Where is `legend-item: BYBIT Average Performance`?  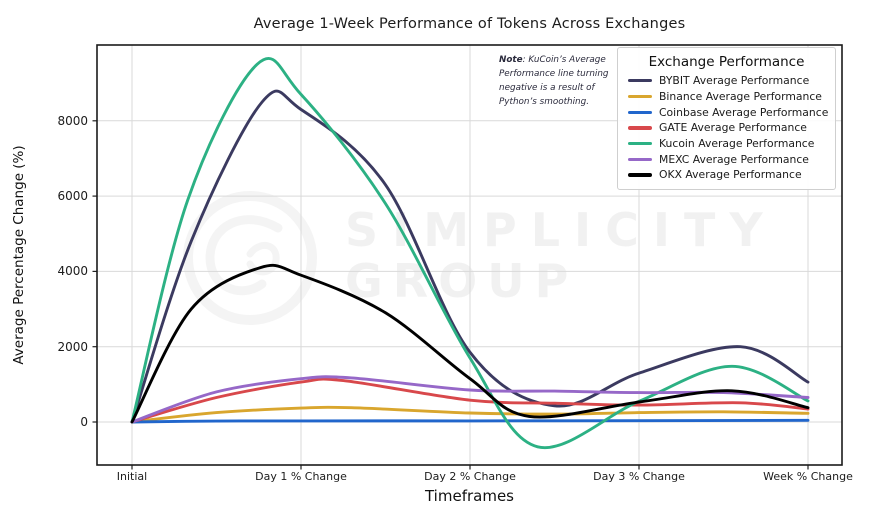
legend-item: BYBIT Average Performance is located at coordinates (726, 81).